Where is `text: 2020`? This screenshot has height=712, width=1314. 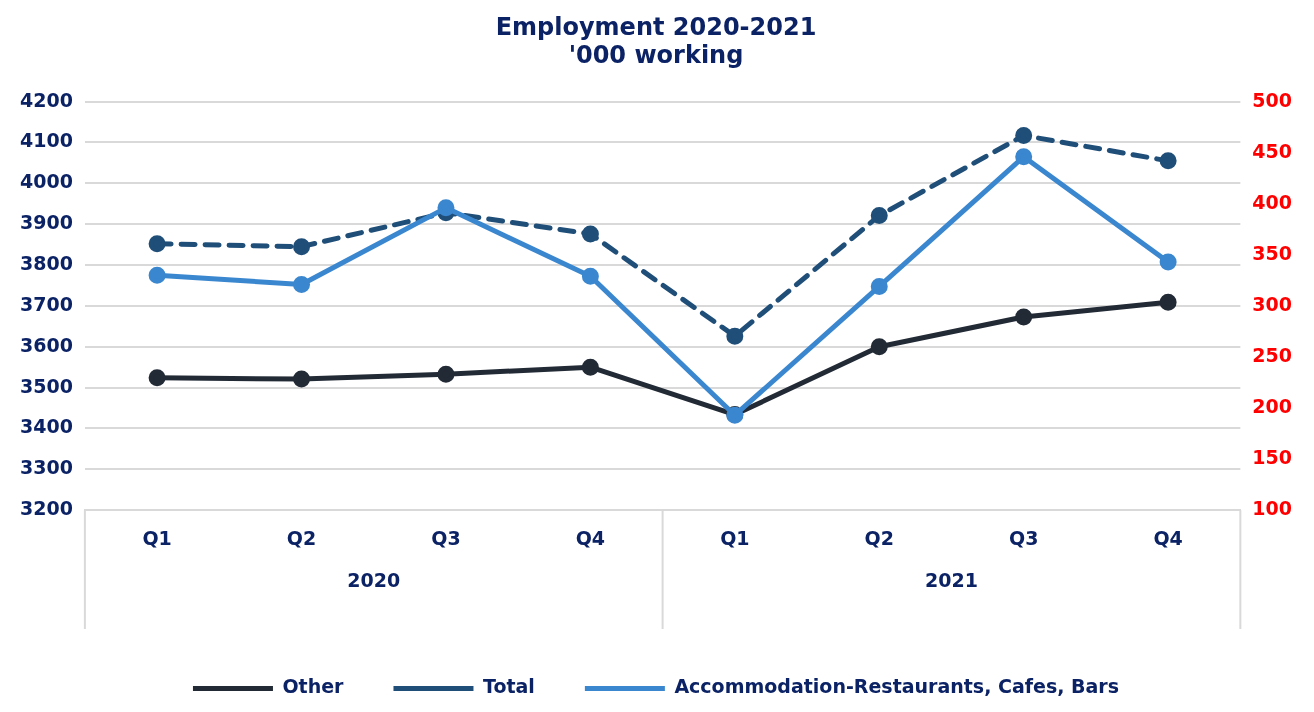 text: 2020 is located at coordinates (374, 580).